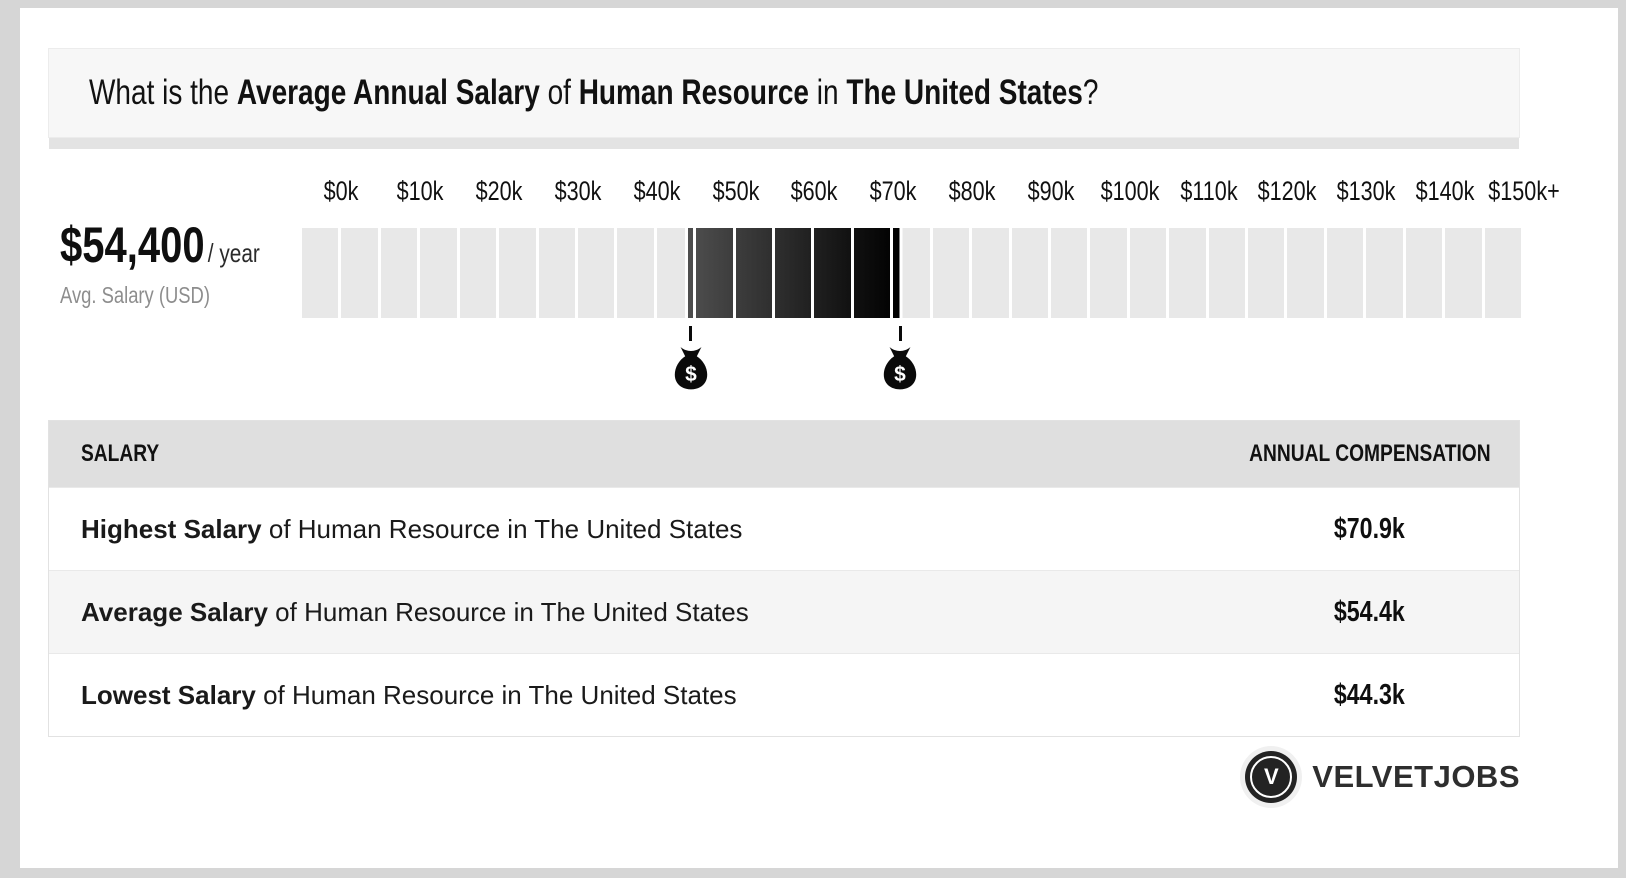 The image size is (1626, 878). I want to click on brand-name: VELVETJOBS, so click(1416, 776).